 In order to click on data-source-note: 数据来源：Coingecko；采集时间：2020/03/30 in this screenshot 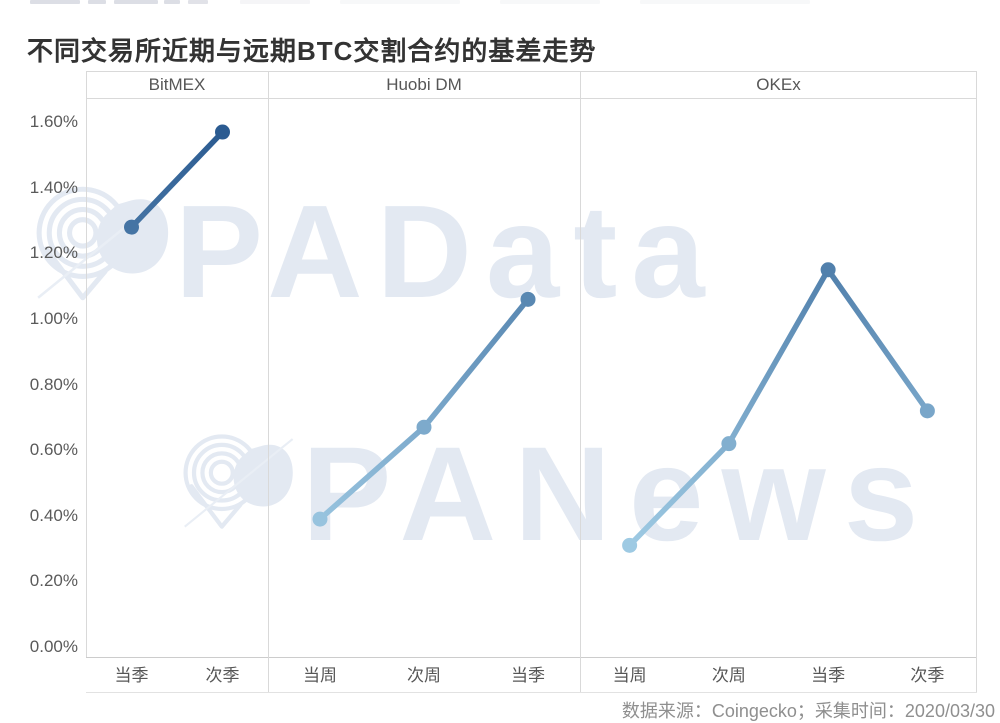, I will do `click(808, 711)`.